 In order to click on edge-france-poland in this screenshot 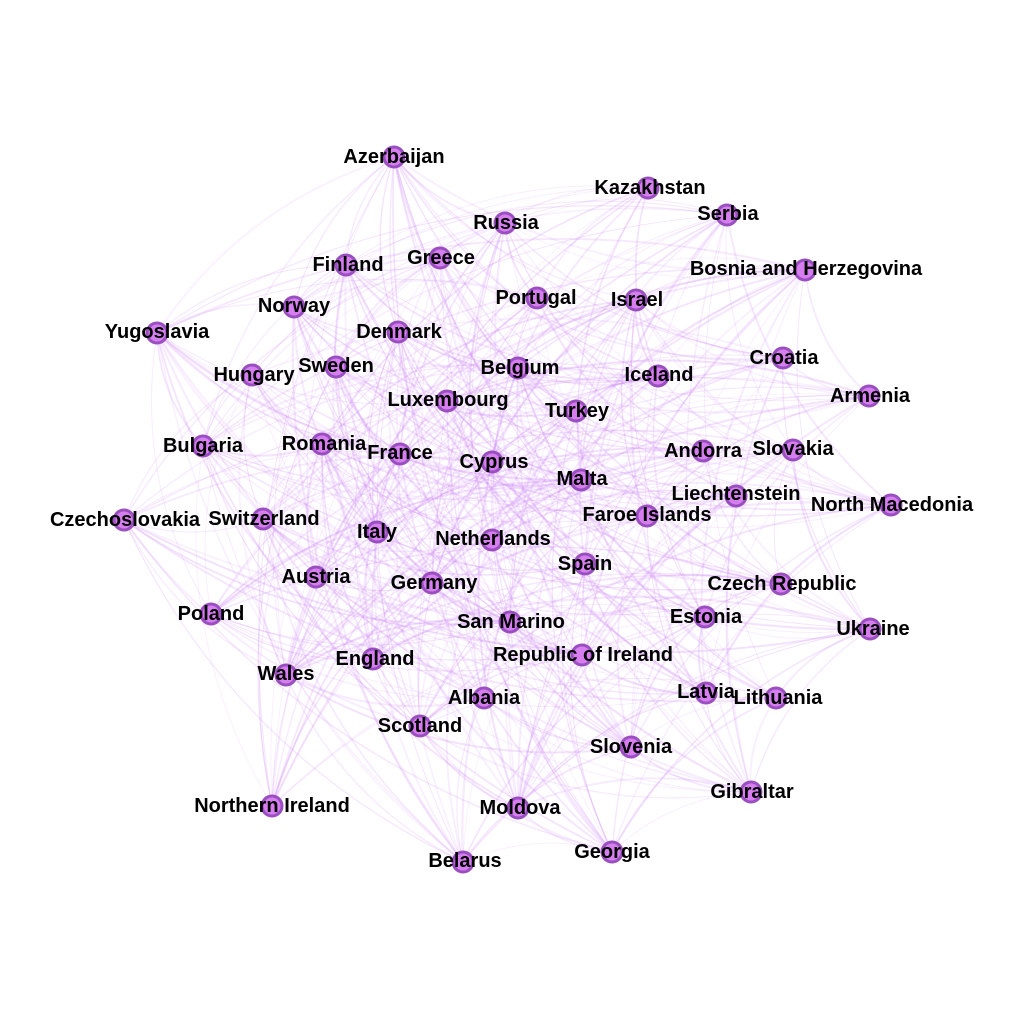, I will do `click(305, 534)`.